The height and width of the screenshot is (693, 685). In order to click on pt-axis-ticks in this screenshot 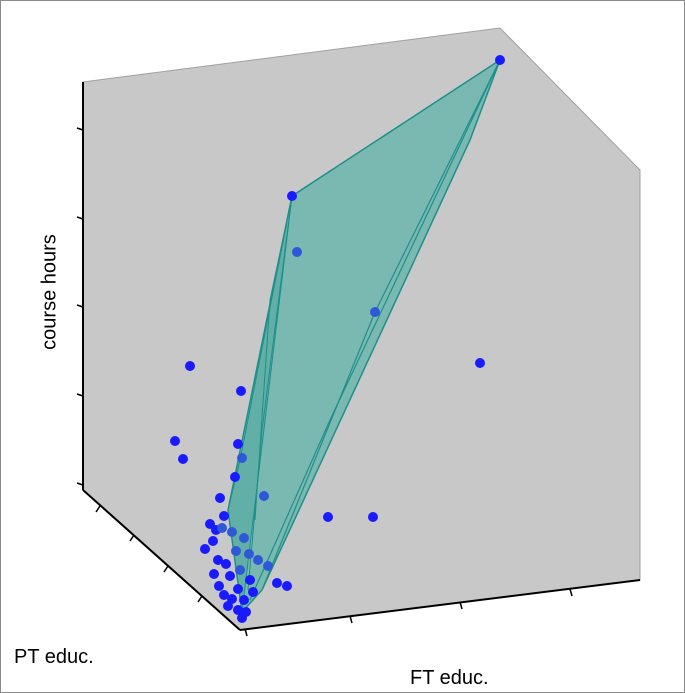, I will do `click(149, 554)`.